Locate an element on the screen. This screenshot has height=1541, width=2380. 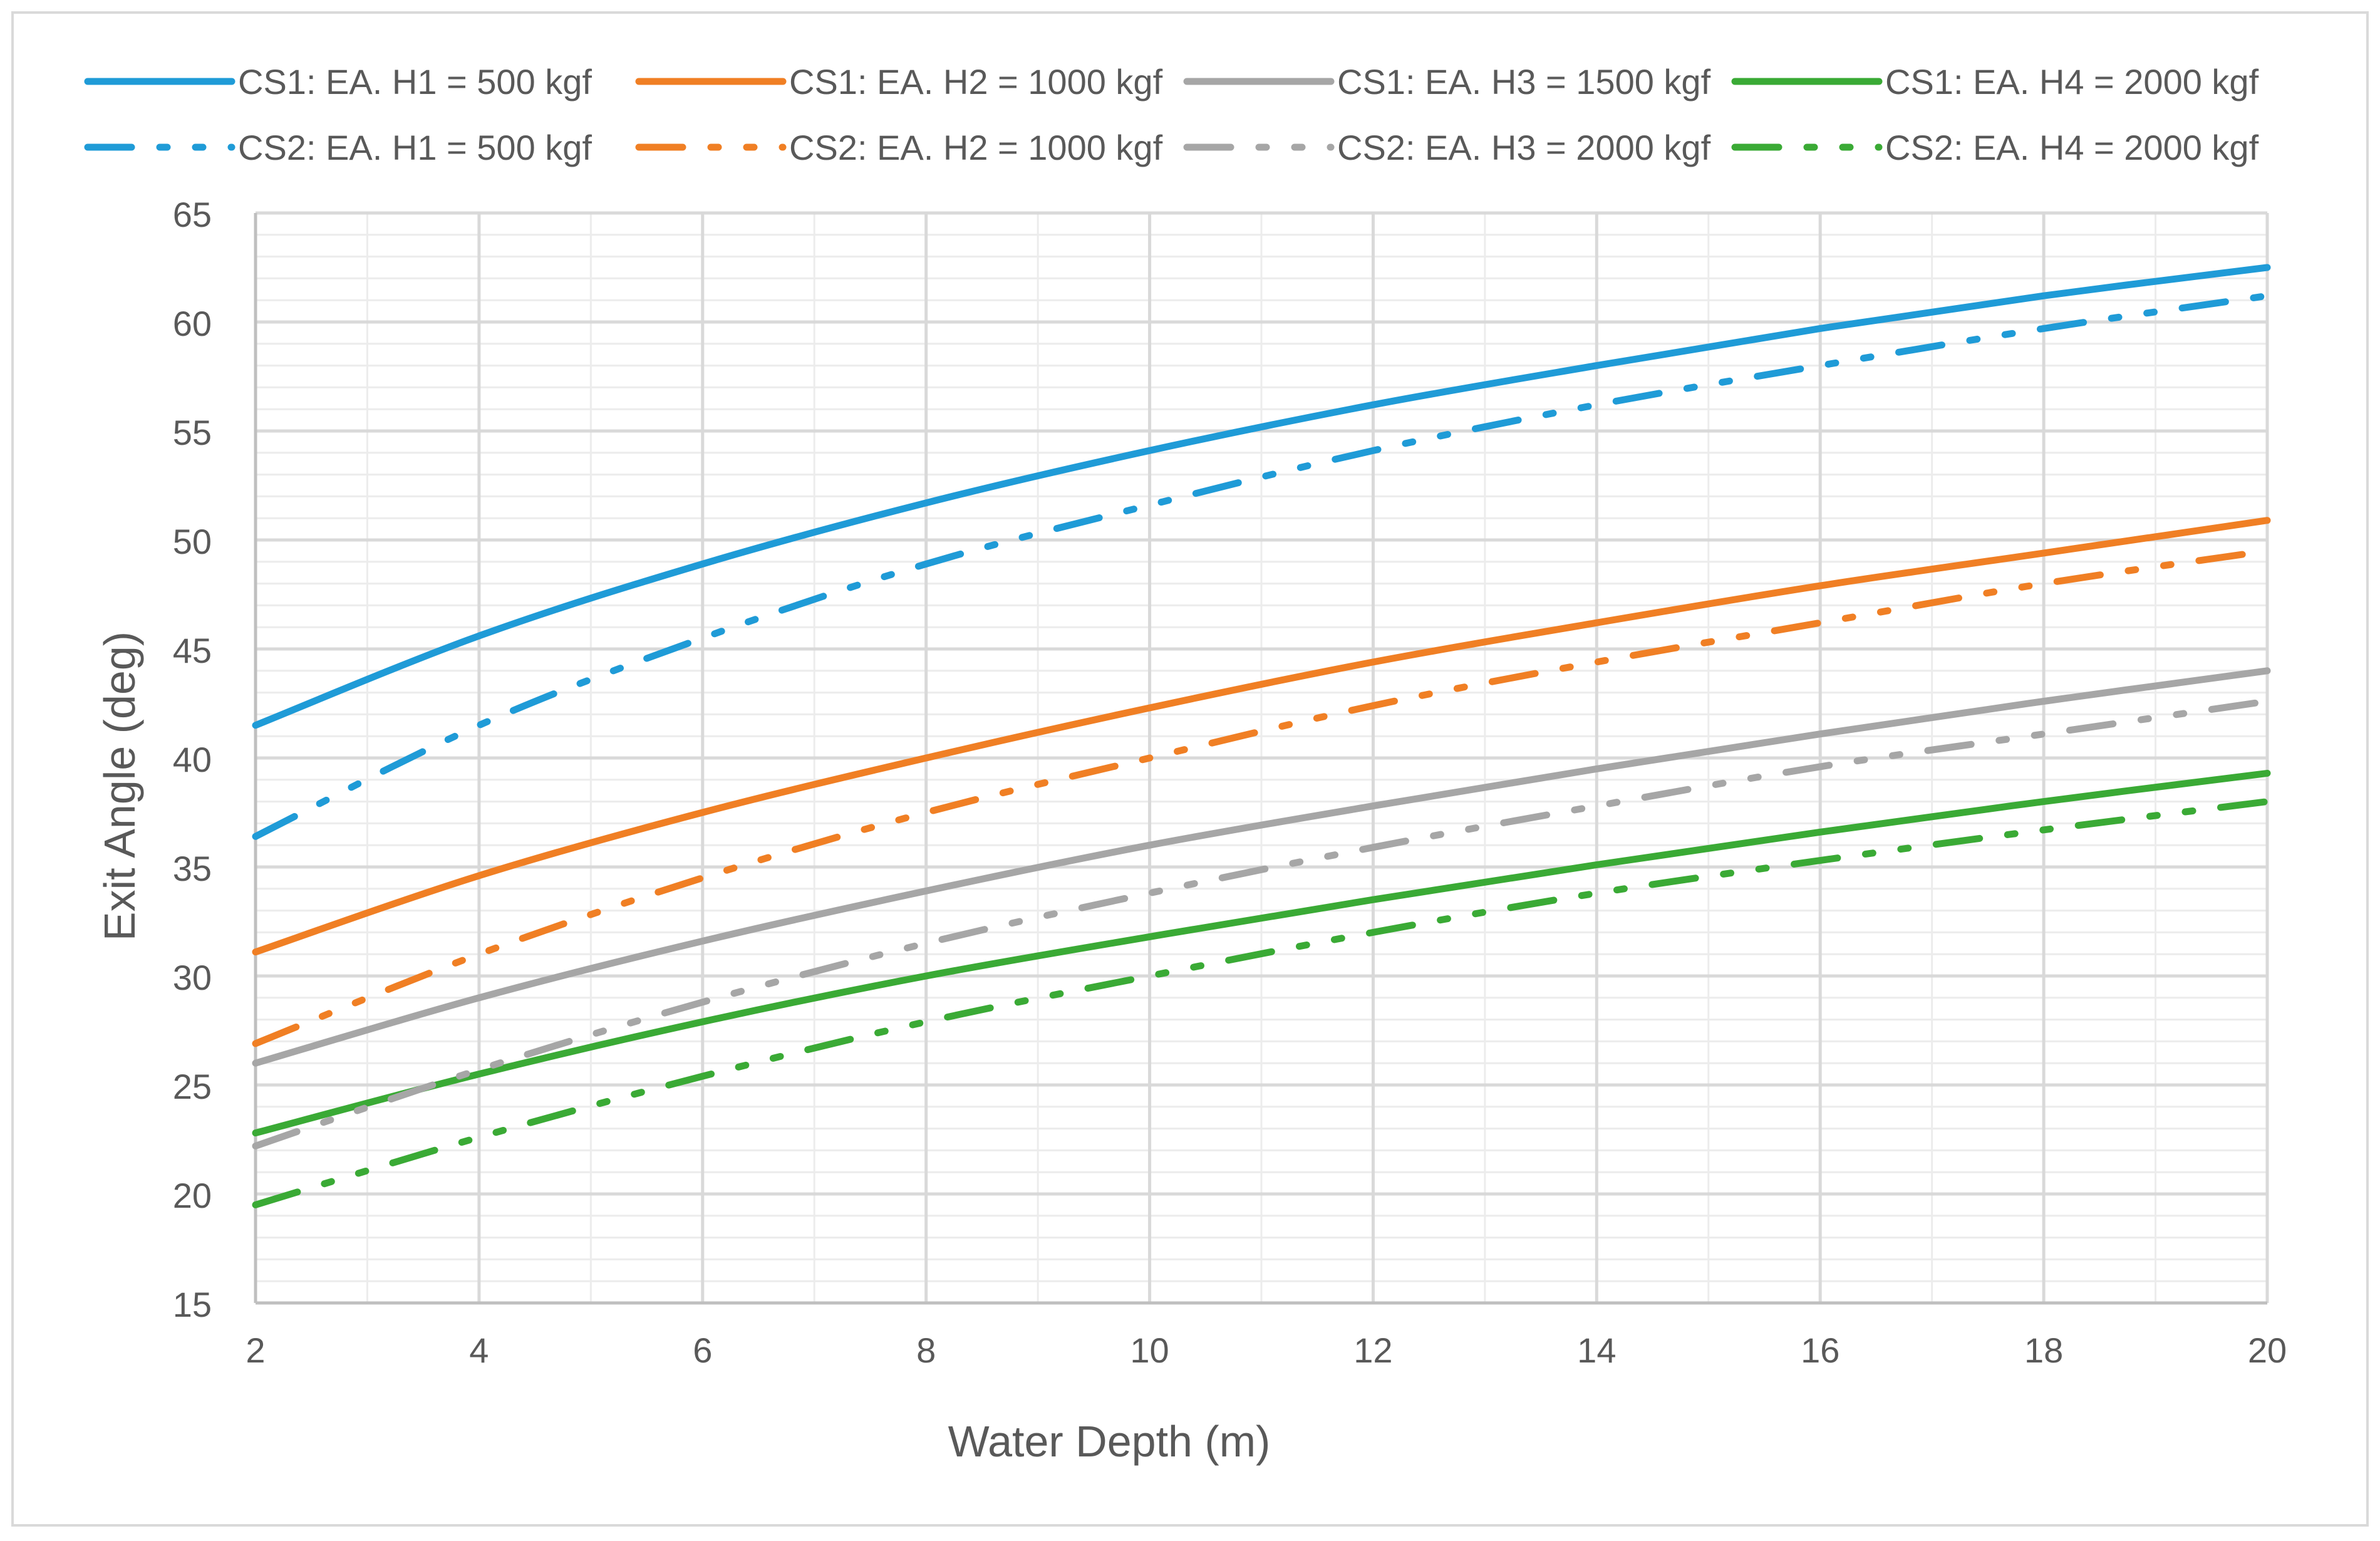
y-tick-label: 65 is located at coordinates (192, 215).